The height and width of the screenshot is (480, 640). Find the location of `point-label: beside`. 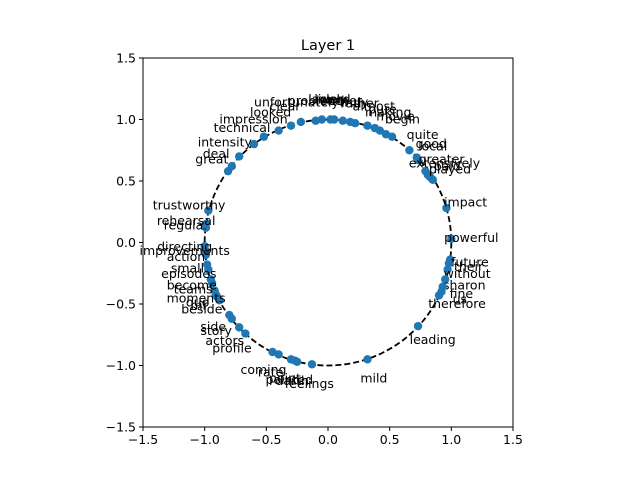

point-label: beside is located at coordinates (202, 309).